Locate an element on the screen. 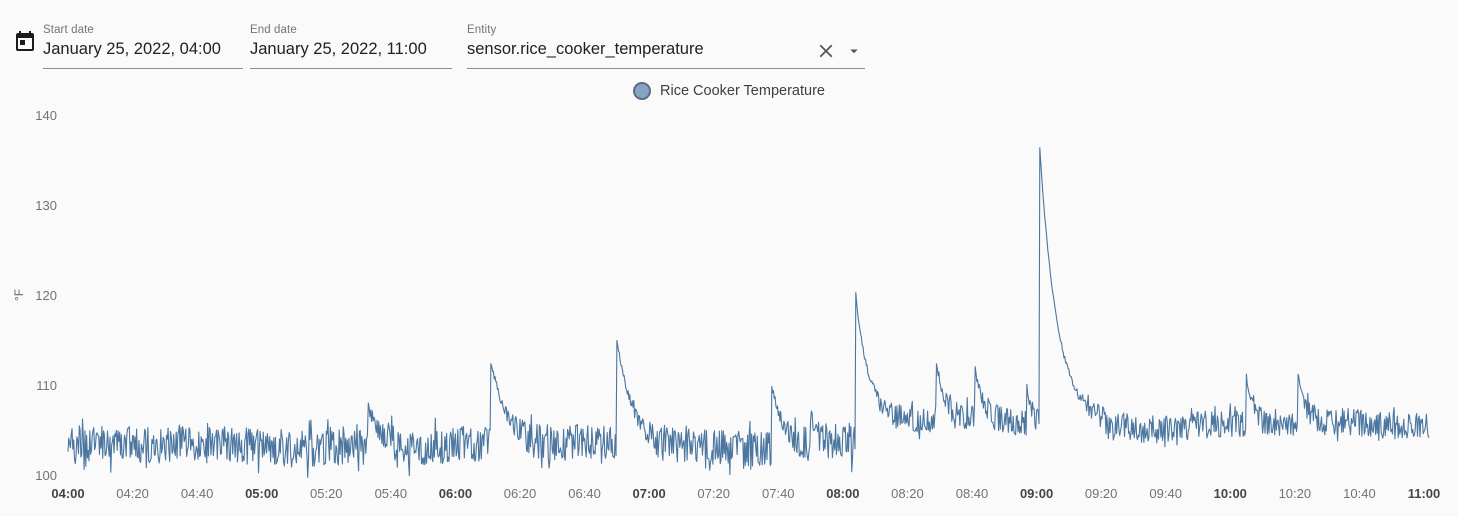 The width and height of the screenshot is (1458, 516). x-tick-label: 08:00 is located at coordinates (843, 493).